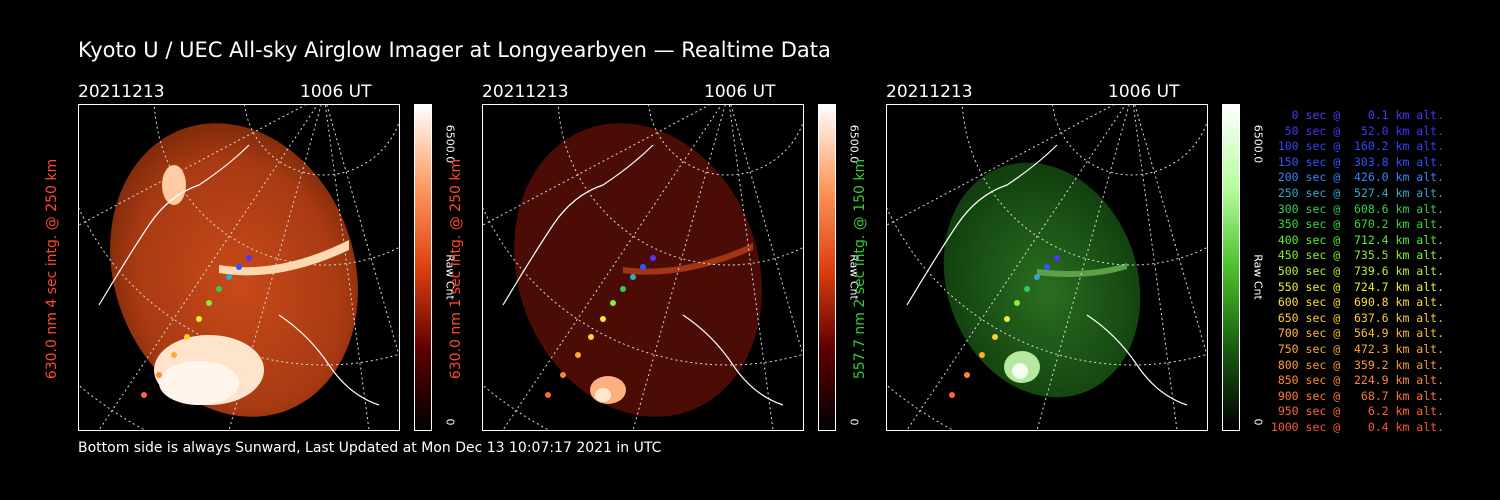  Describe the element at coordinates (1360, 317) in the screenshot. I see `legend-entry: 650 sec @ 637.6 km alt.` at that location.